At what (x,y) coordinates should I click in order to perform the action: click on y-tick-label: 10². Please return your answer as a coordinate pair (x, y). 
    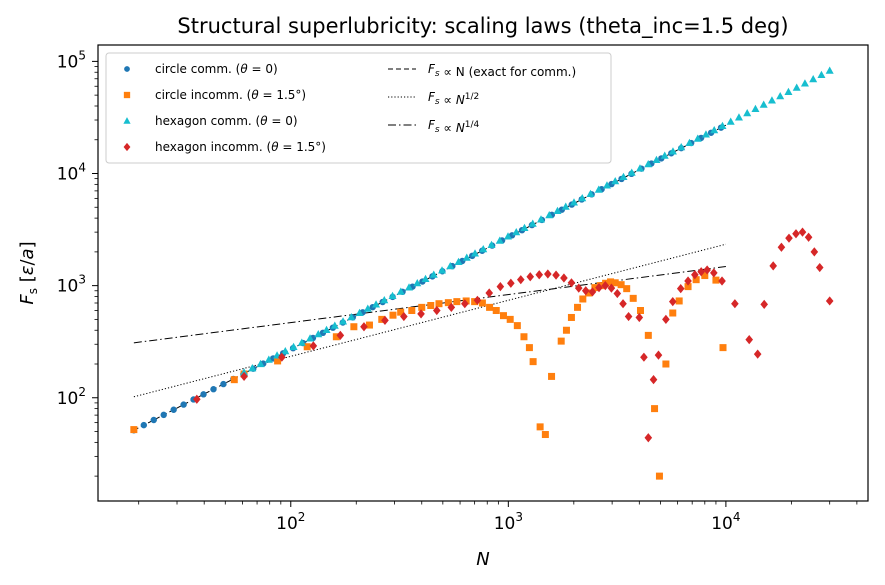
    Looking at the image, I should click on (71, 397).